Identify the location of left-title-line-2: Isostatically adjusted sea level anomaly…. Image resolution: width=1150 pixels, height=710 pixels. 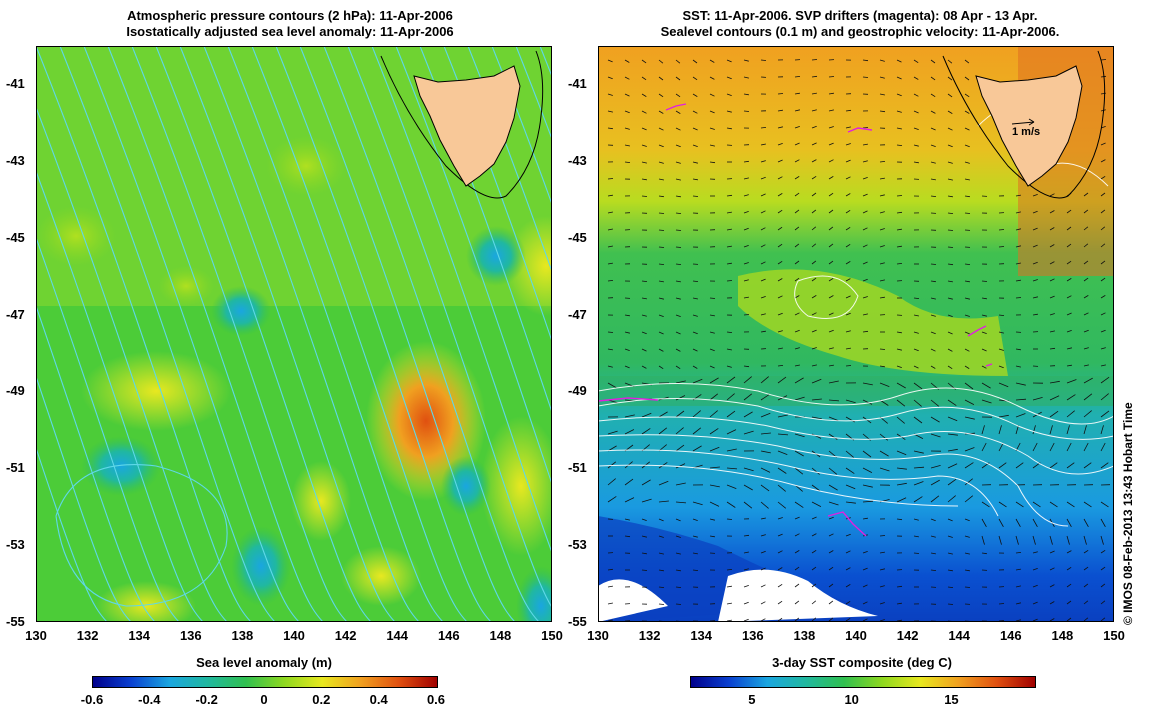
(290, 31).